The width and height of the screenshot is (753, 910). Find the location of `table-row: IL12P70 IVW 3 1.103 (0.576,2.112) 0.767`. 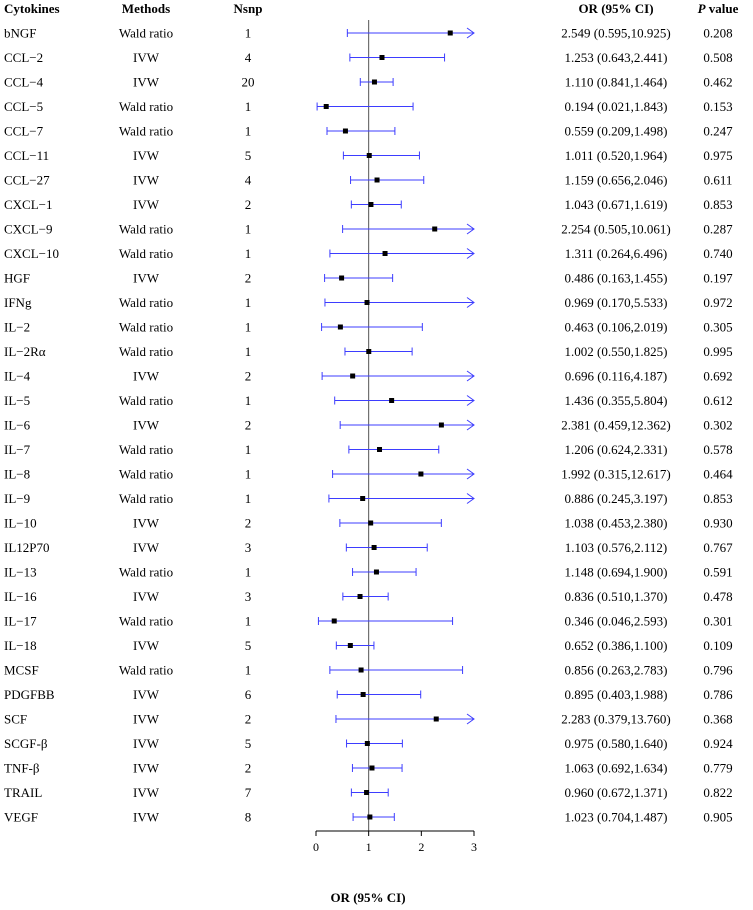

table-row: IL12P70 IVW 3 1.103 (0.576,2.112) 0.767 is located at coordinates (368, 547).